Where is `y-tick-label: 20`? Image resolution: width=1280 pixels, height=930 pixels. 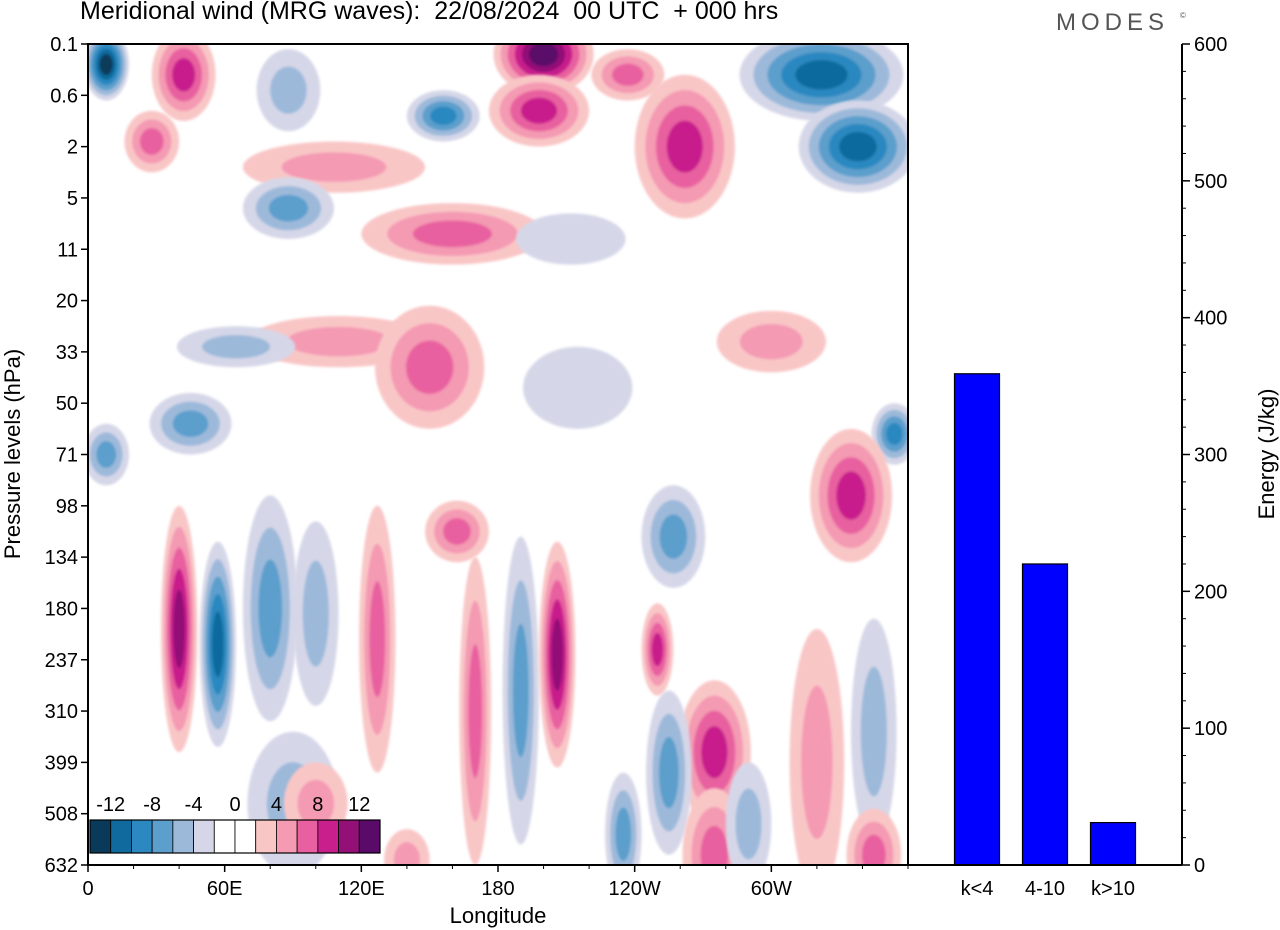
y-tick-label: 20 is located at coordinates (67, 302).